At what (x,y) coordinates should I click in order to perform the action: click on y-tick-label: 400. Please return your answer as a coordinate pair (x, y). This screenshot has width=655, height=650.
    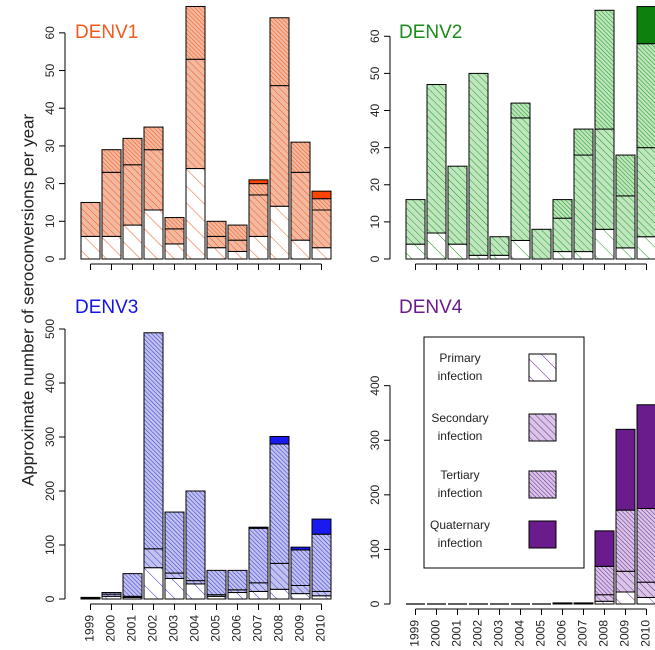
    Looking at the image, I should click on (50, 383).